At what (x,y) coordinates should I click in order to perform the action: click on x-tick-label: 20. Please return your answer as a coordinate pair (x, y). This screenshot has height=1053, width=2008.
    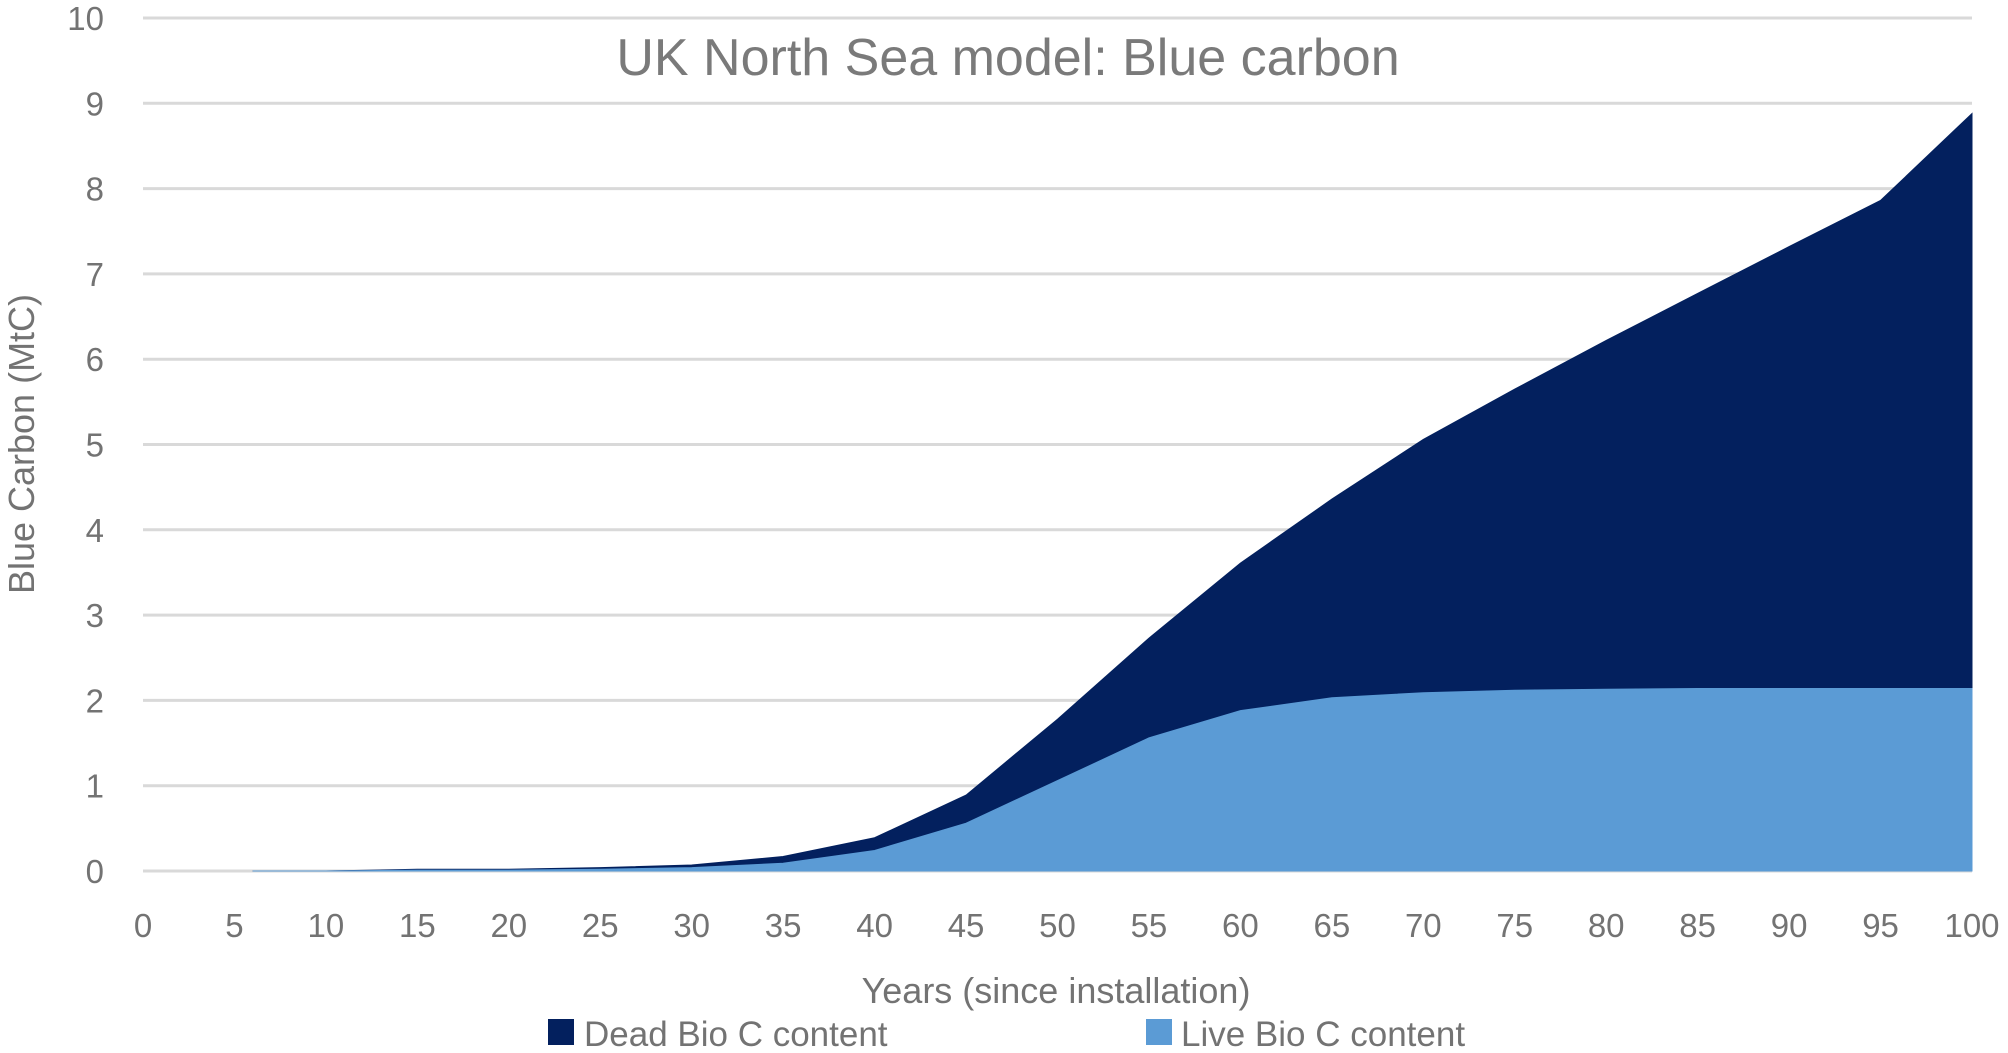
    Looking at the image, I should click on (508, 925).